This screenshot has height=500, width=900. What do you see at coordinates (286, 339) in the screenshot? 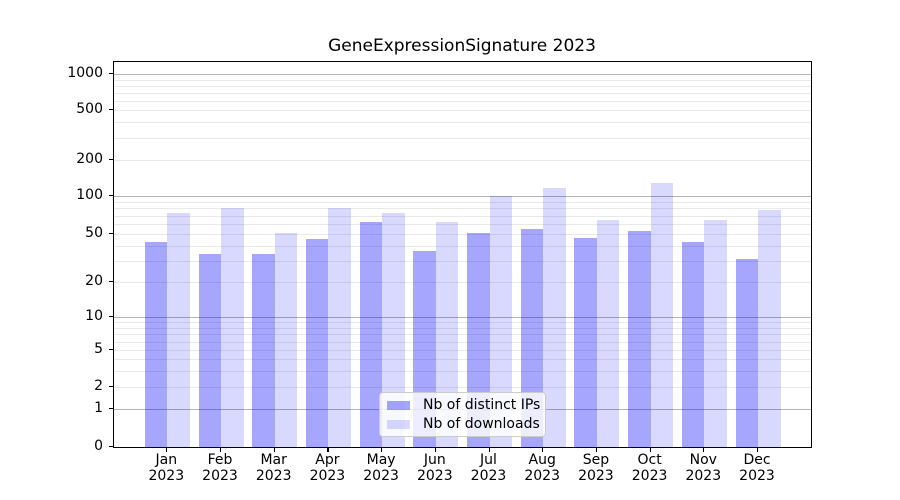
I see `bar-downloads-mar` at bounding box center [286, 339].